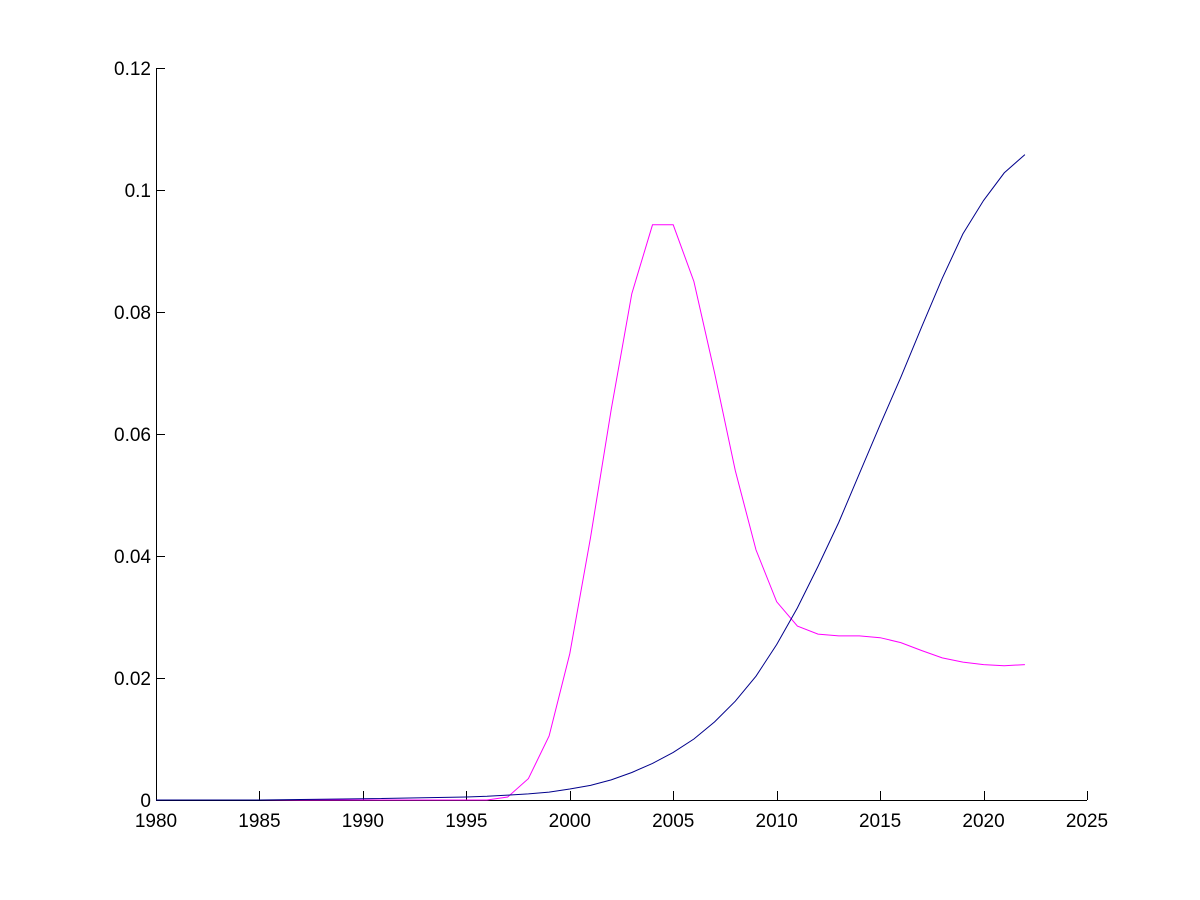 The width and height of the screenshot is (1200, 900). What do you see at coordinates (132, 557) in the screenshot?
I see `y-tick-label: 0.04` at bounding box center [132, 557].